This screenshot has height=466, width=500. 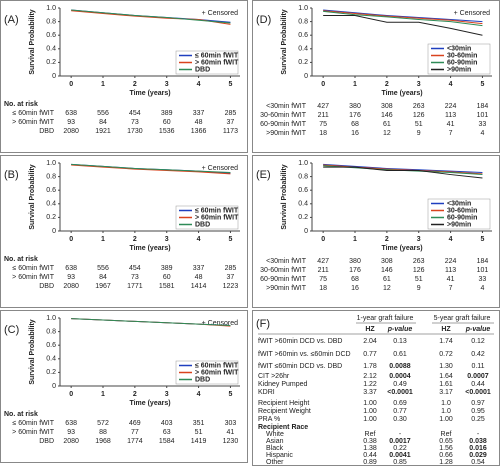 I want to click on legend-box, so click(x=207, y=217).